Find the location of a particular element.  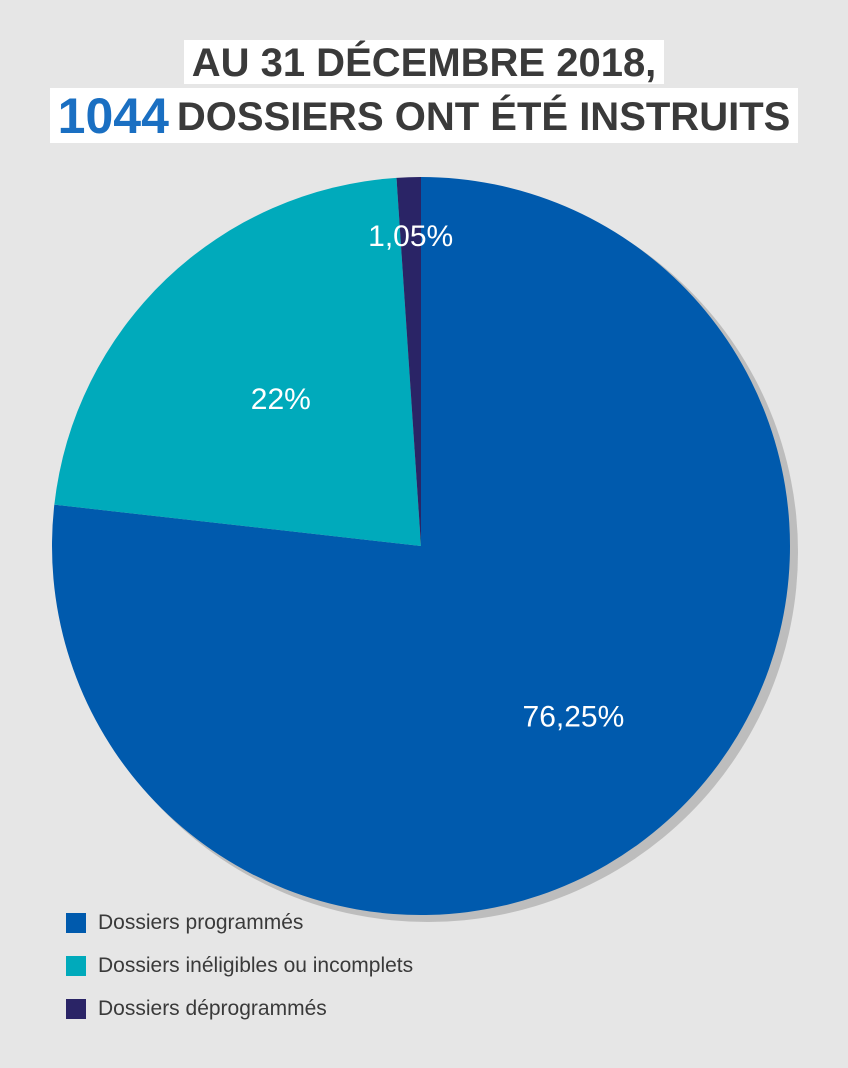

legend-item-2: Dossiers inéligibles ou incomplets is located at coordinates (240, 965).